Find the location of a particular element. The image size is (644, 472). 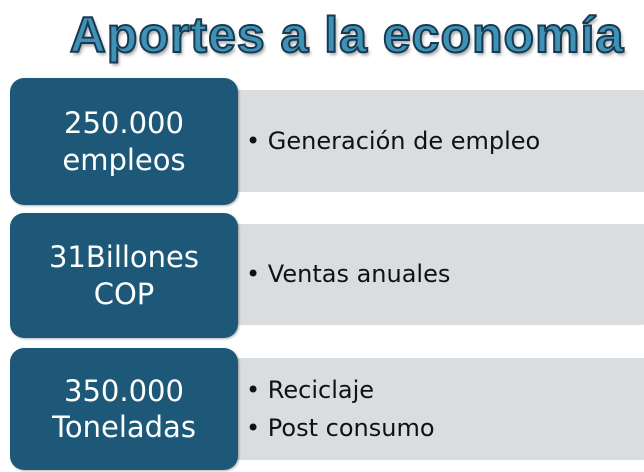

title: Aportes a la economía is located at coordinates (347, 35).